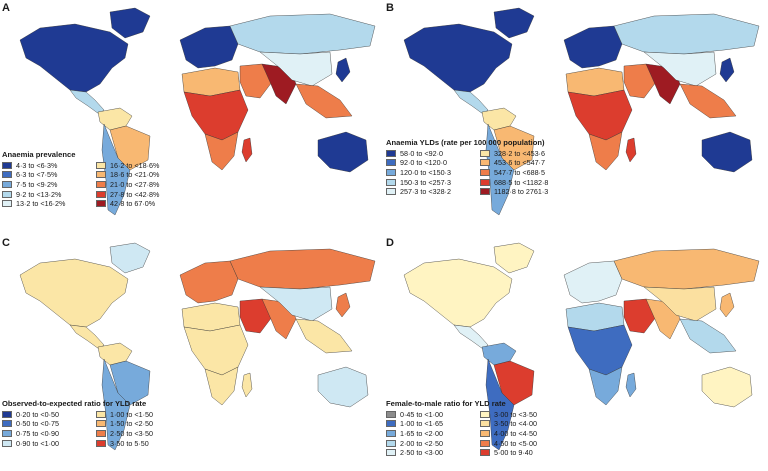 Image resolution: width=768 pixels, height=471 pixels. I want to click on panel-letter: D, so click(390, 243).